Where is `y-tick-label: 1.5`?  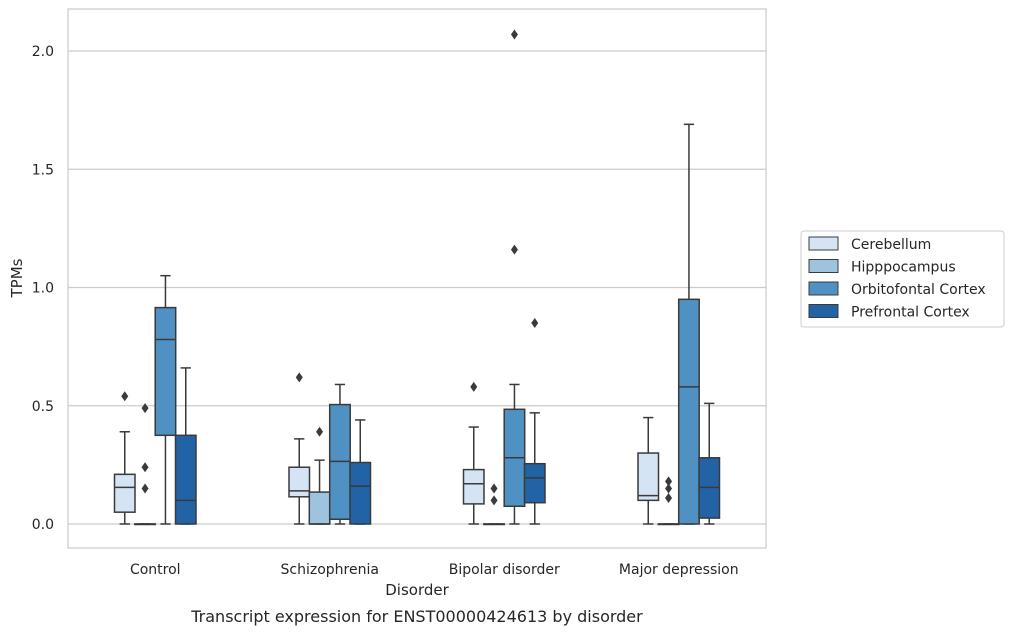
y-tick-label: 1.5 is located at coordinates (43, 170).